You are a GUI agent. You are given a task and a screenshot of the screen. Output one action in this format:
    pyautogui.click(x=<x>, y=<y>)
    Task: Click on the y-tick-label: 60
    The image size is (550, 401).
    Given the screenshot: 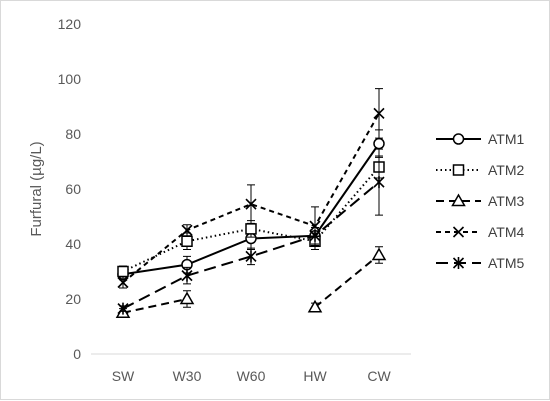 What is the action you would take?
    pyautogui.click(x=73, y=189)
    